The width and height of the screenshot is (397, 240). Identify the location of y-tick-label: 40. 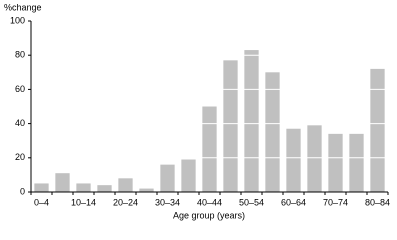
(20, 123).